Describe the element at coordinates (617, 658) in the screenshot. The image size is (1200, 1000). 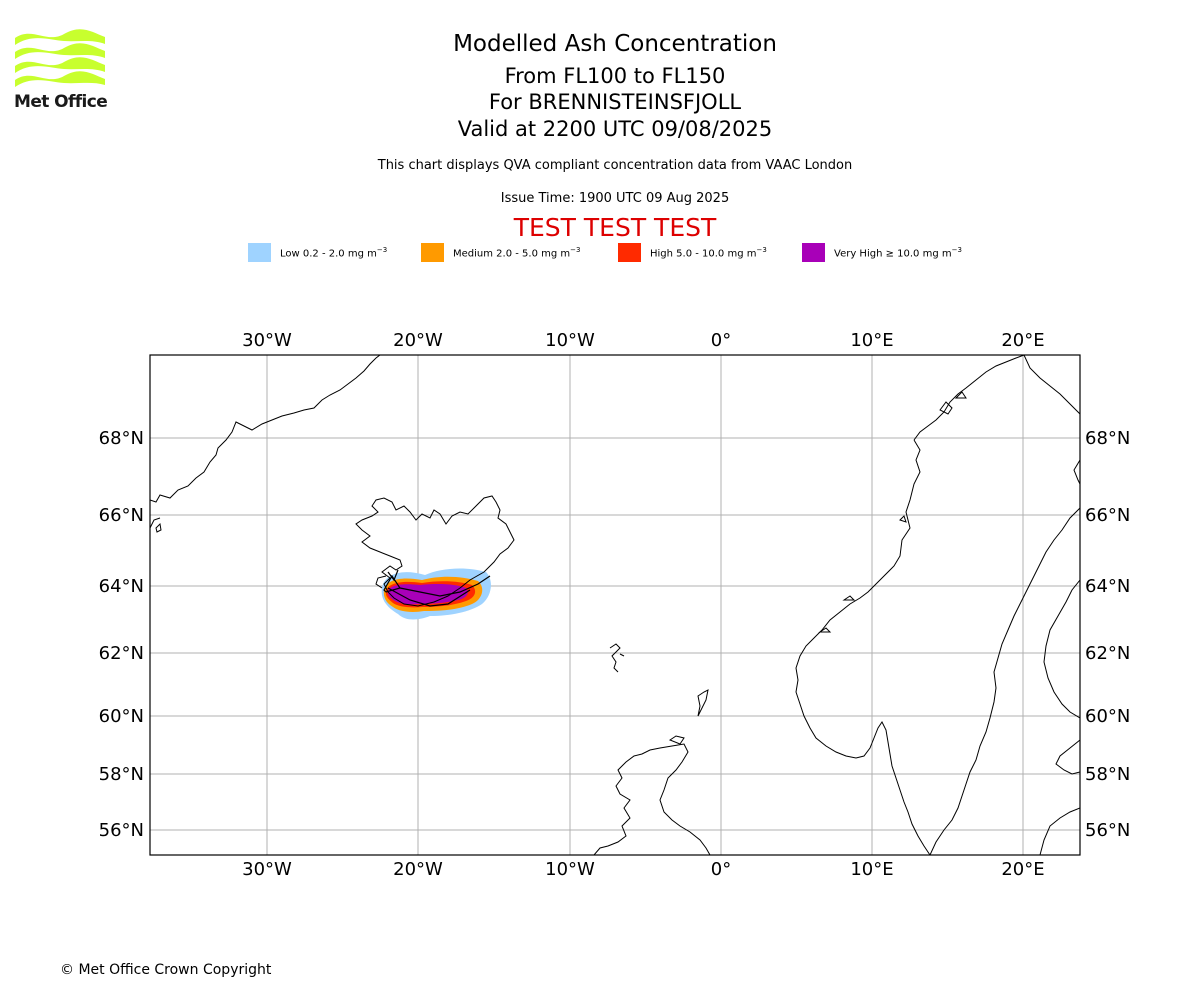
I see `coastline-faroes` at that location.